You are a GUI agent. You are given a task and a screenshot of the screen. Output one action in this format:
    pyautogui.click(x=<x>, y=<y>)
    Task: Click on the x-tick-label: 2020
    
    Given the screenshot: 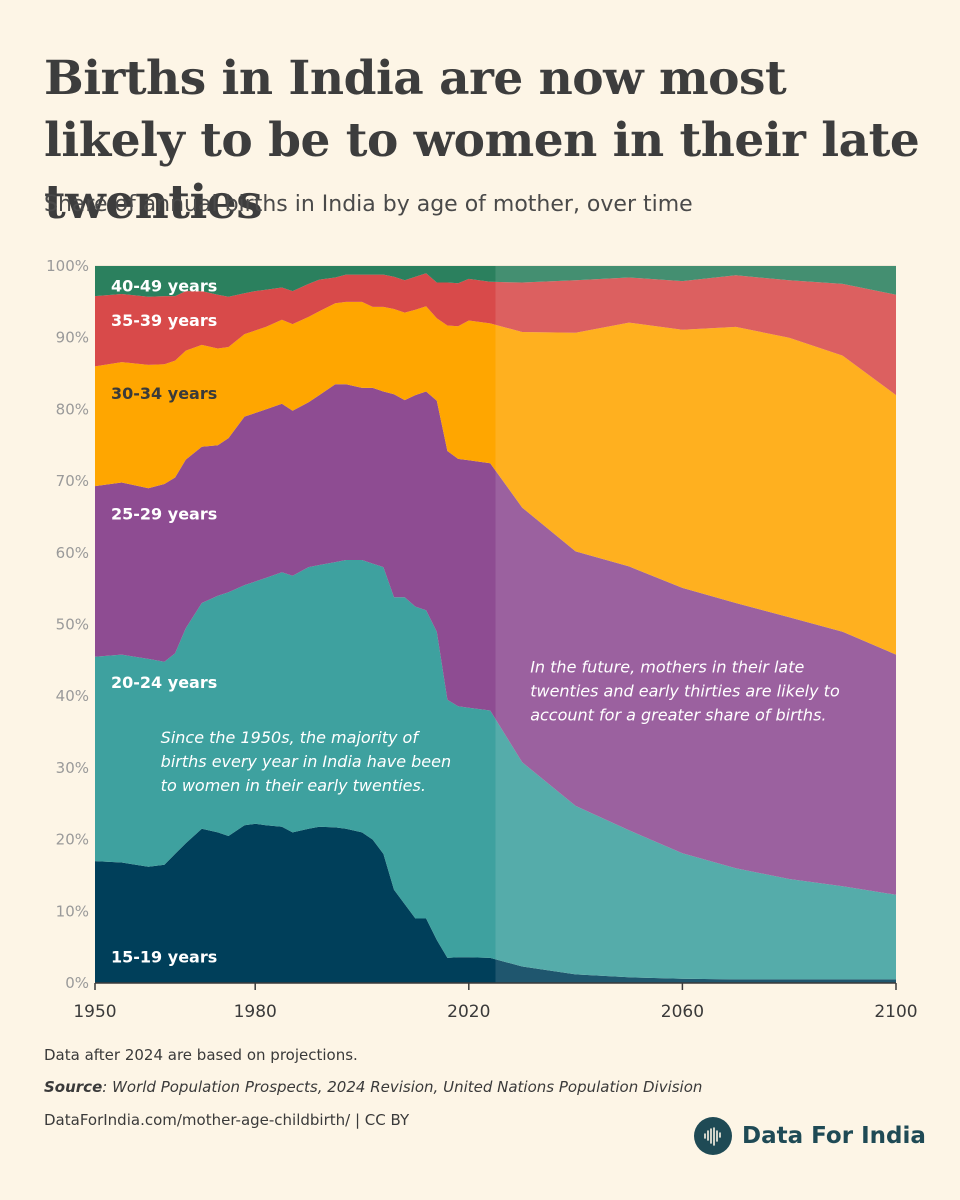 What is the action you would take?
    pyautogui.click(x=468, y=1012)
    